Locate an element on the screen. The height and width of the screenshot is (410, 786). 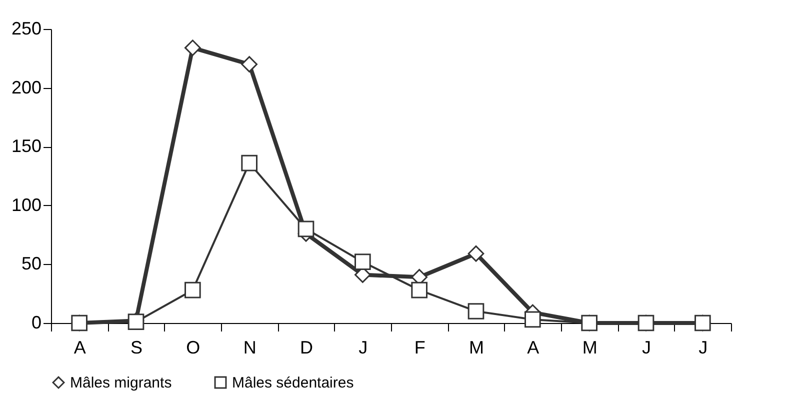
y-tick-label: 150 is located at coordinates (26, 146).